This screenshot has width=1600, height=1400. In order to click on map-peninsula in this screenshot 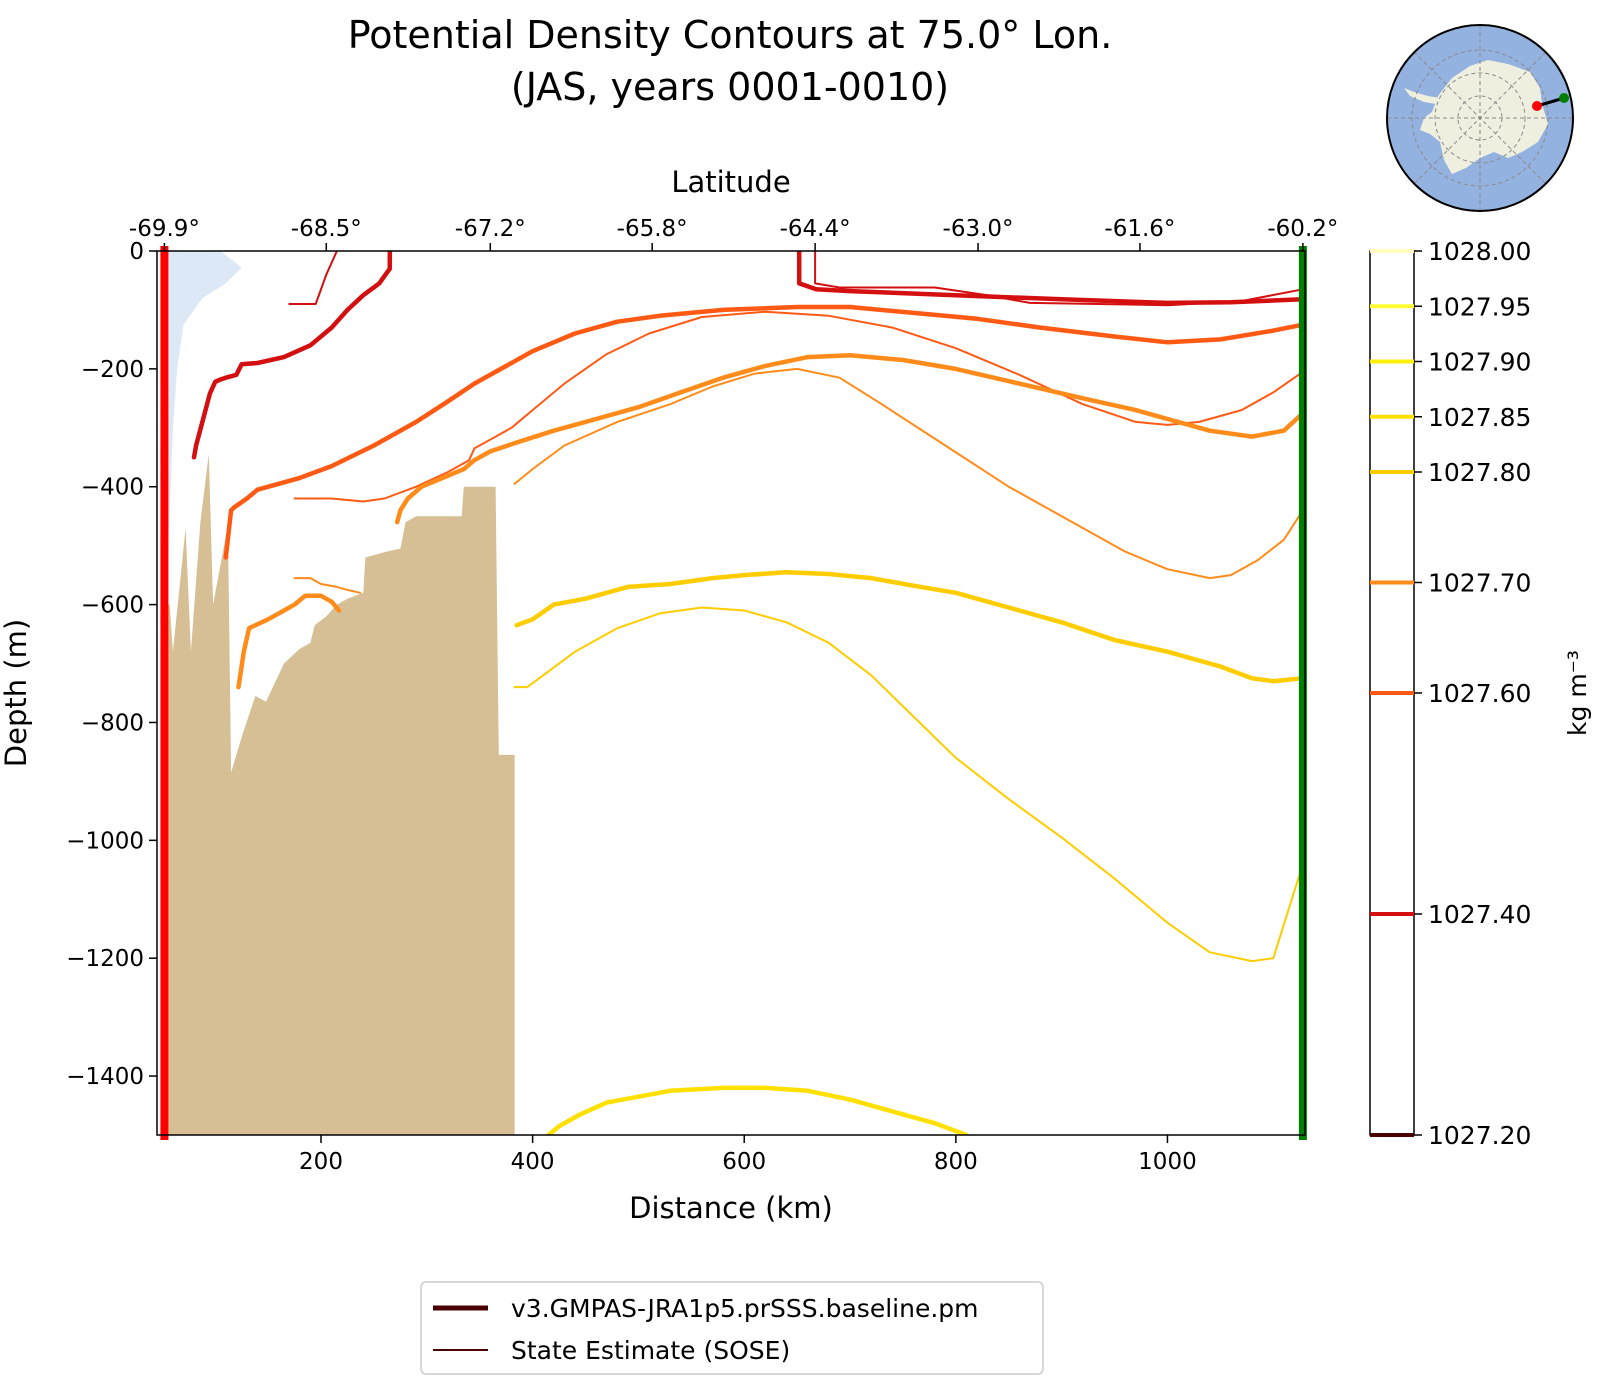, I will do `click(1422, 96)`.